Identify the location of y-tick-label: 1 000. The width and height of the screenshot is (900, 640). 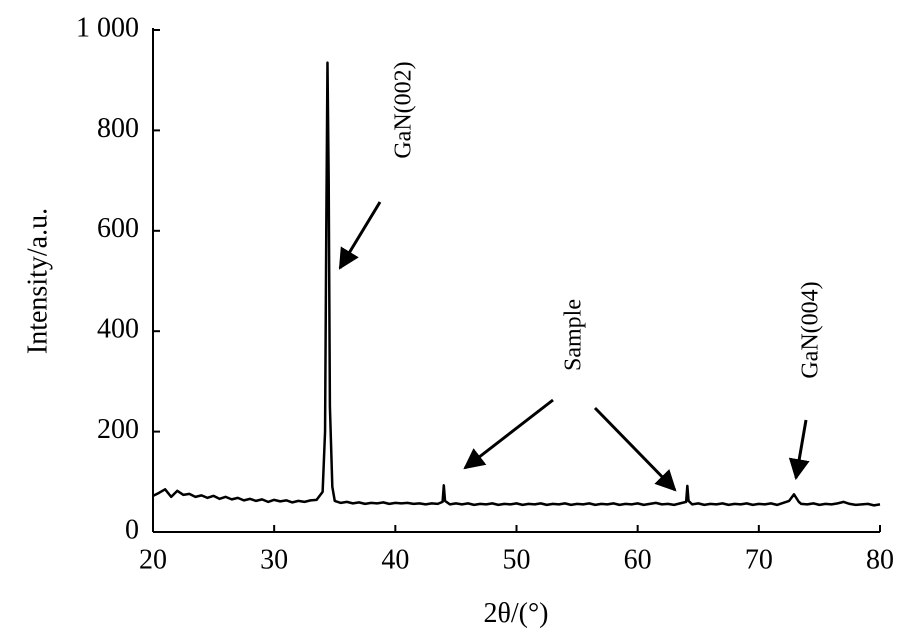
(107, 27).